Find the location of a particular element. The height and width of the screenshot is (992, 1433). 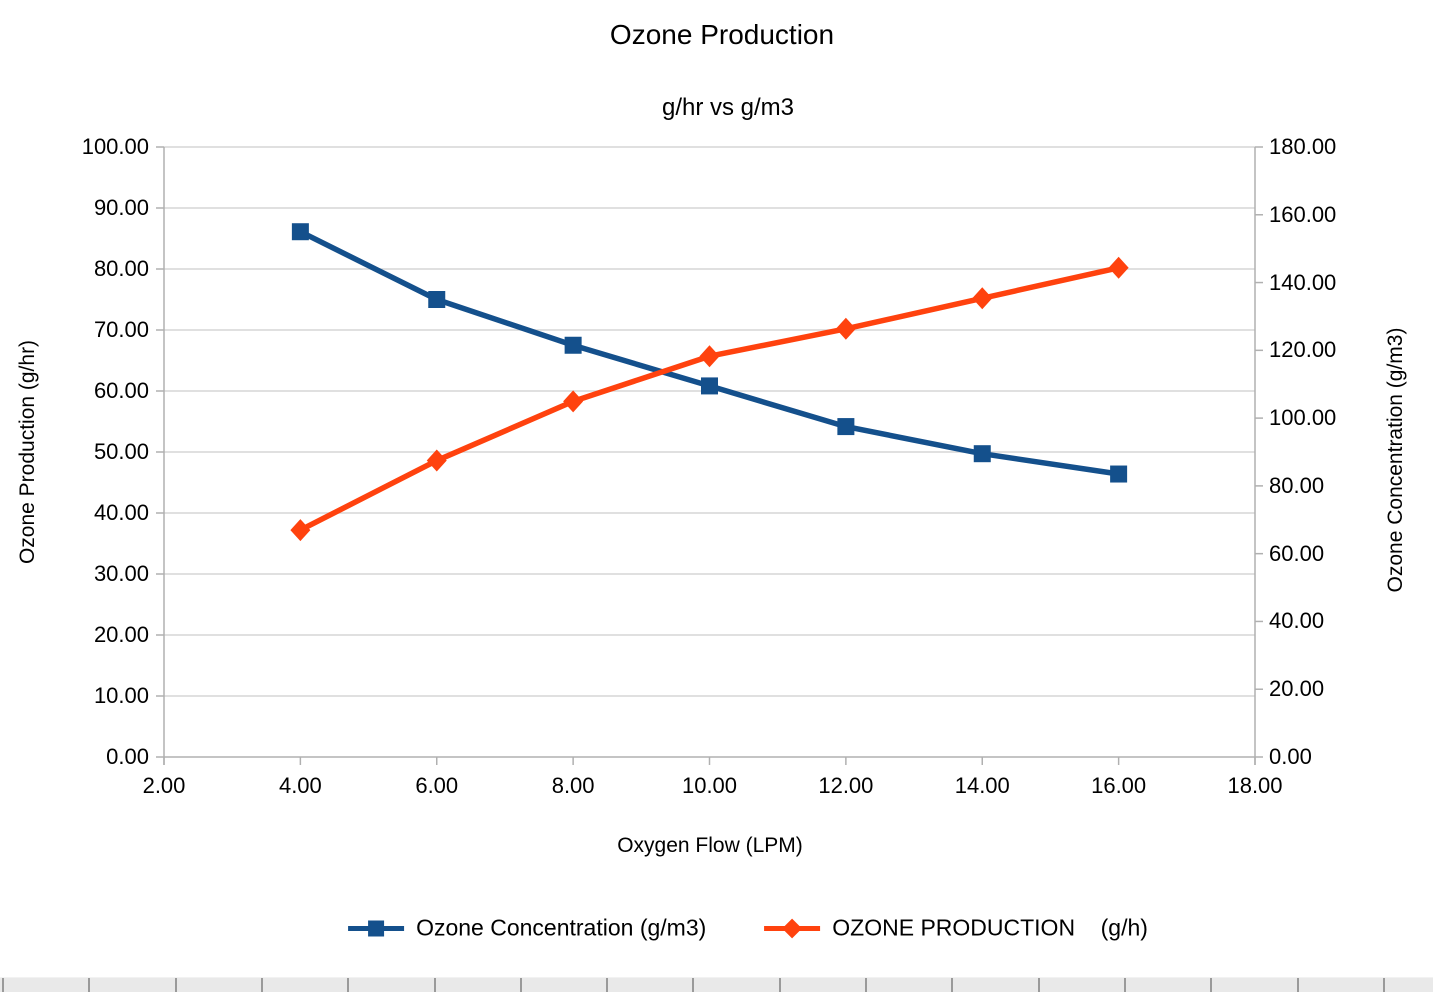

y-left-tick-label: 40.00 is located at coordinates (121, 512).